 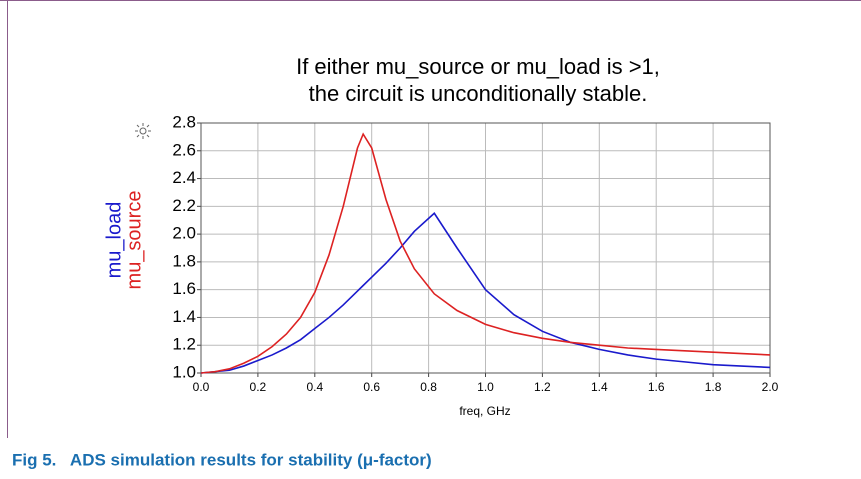 I want to click on y-tick-label: 2.8, so click(x=184, y=121).